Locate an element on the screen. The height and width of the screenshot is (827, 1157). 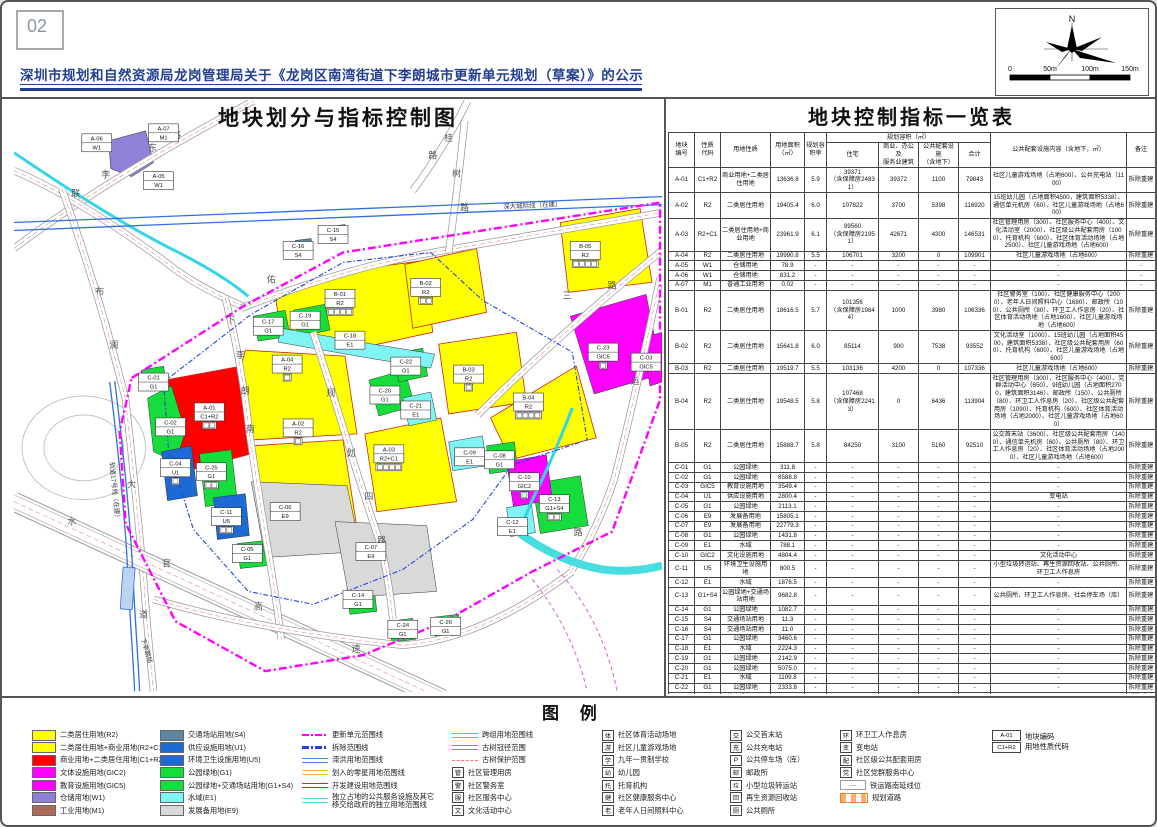
svg-text: C-04 is located at coordinates (175, 464).